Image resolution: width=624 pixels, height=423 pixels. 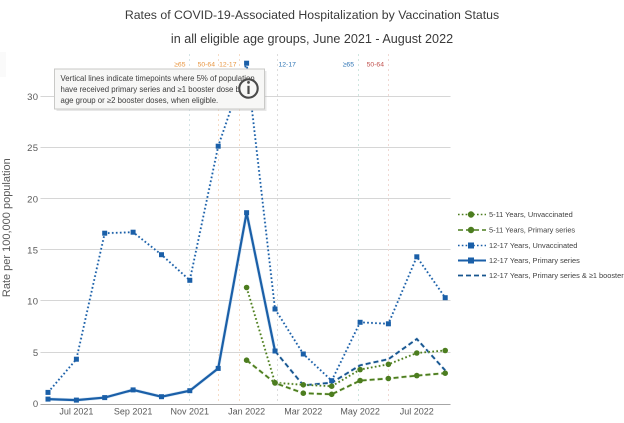 I want to click on svg-text: 10, so click(x=32, y=302).